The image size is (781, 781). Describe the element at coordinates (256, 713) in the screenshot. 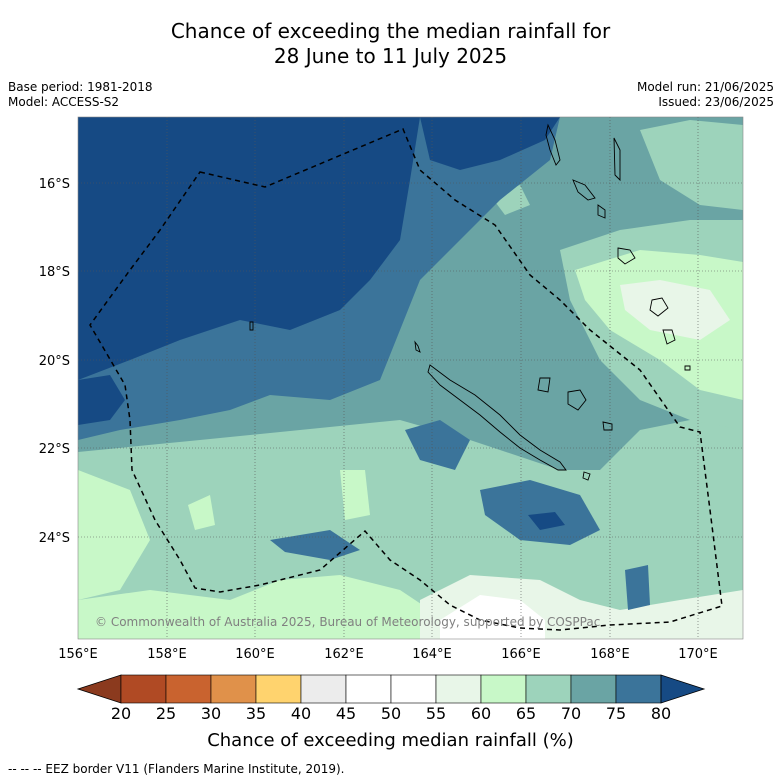

I see `colorbar-label: 35` at that location.